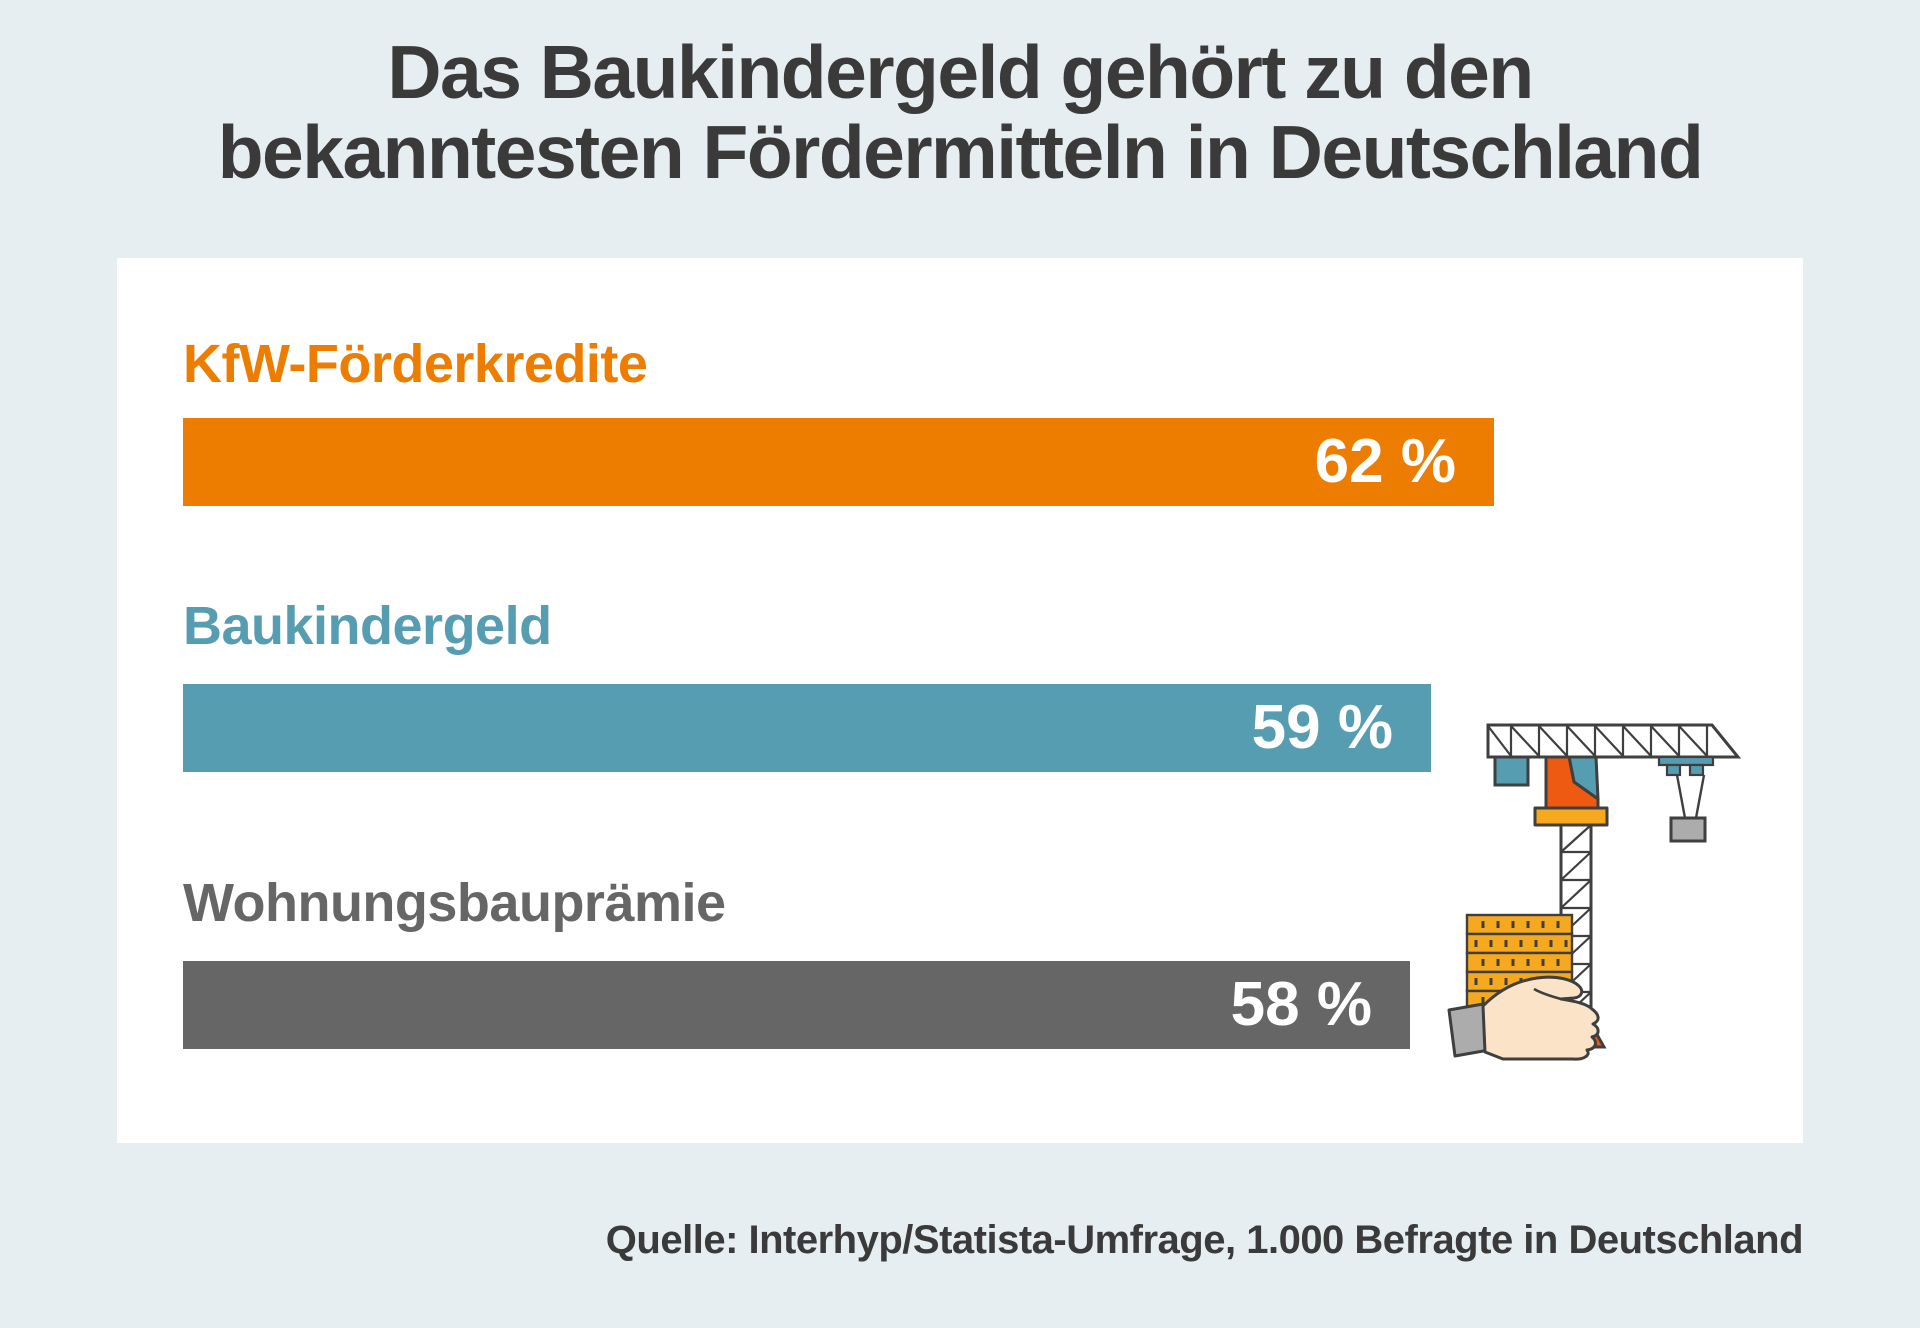 The width and height of the screenshot is (1920, 1328). I want to click on crane-cab, so click(1571, 791).